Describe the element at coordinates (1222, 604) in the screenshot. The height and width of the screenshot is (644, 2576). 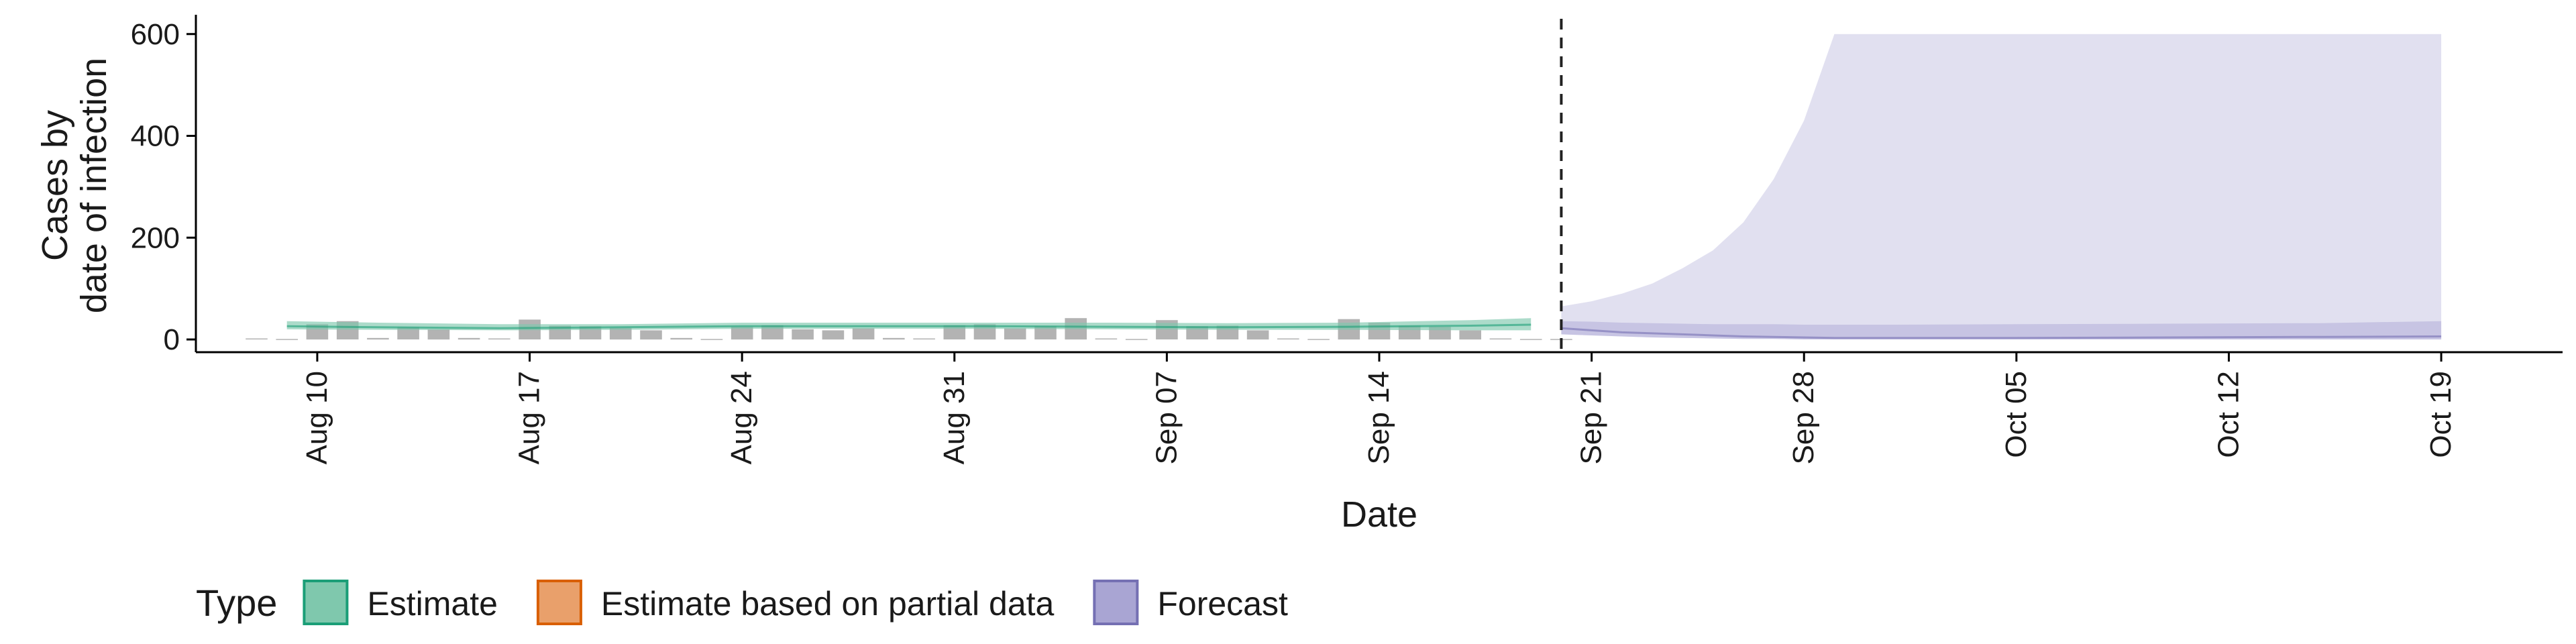
I see `legend-label: Forecast` at that location.